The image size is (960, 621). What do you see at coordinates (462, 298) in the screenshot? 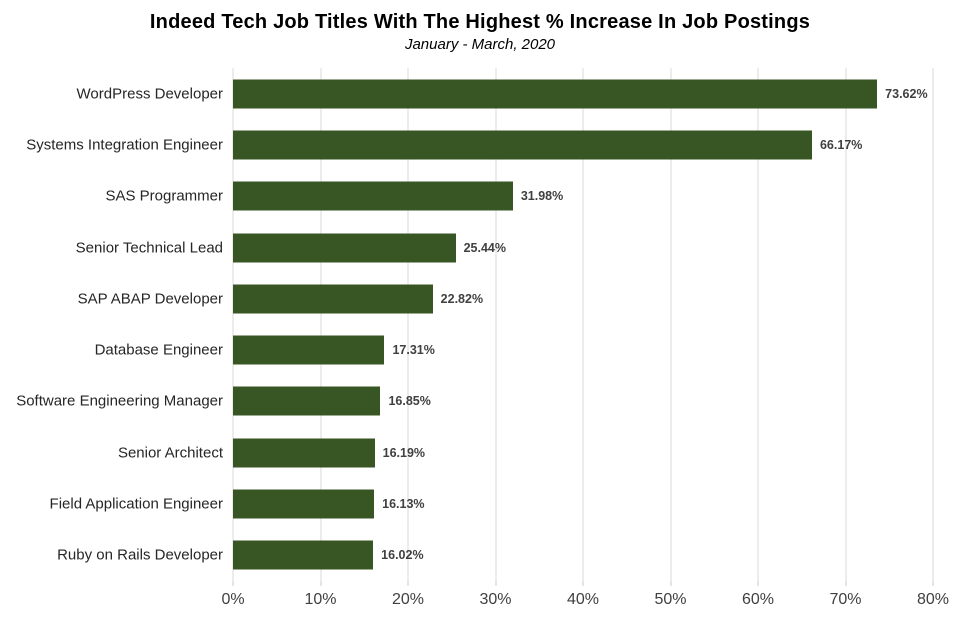
I see `value-label: 22.82%` at bounding box center [462, 298].